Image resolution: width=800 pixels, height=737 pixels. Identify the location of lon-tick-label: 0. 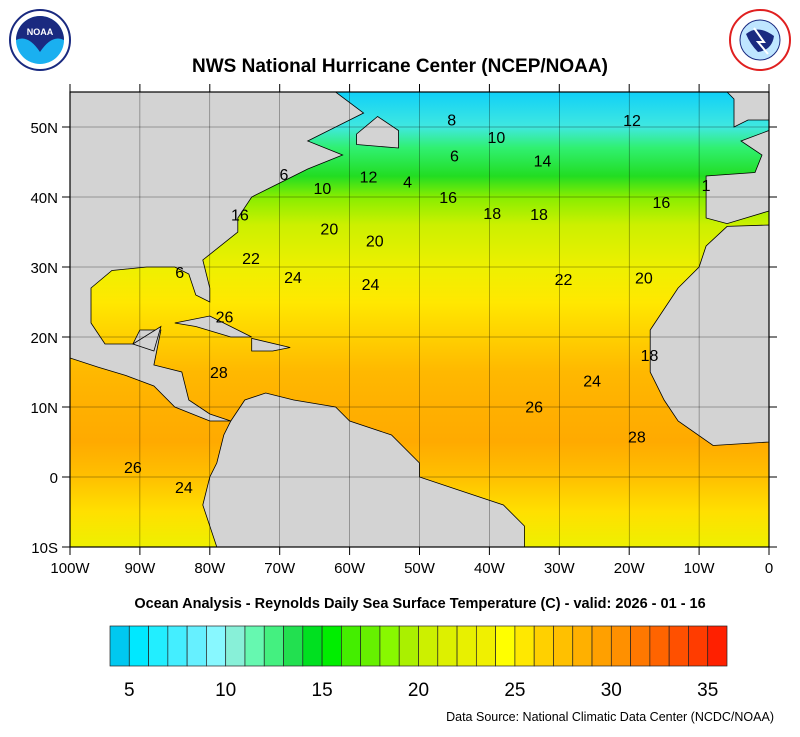
(769, 568).